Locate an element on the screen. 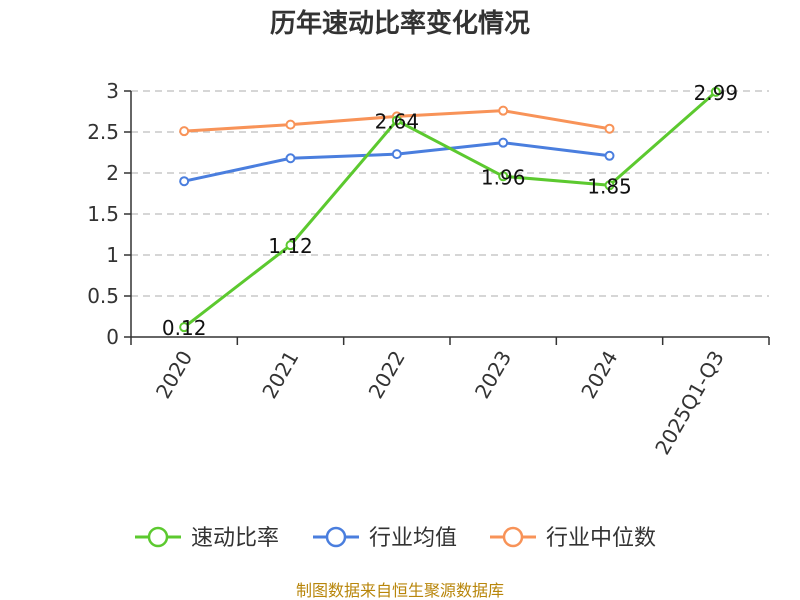 Image resolution: width=800 pixels, height=600 pixels. data-label: 1.12 is located at coordinates (290, 246).